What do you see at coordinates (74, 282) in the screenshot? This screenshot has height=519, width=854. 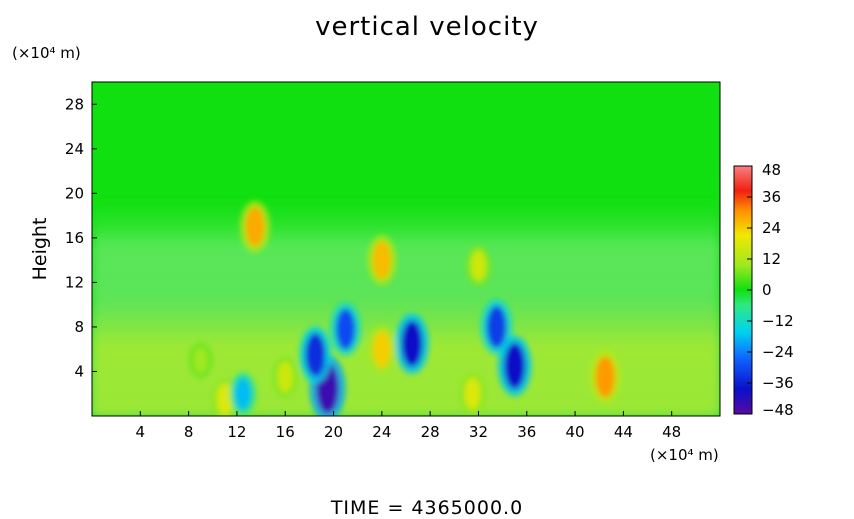 I see `y-tick-label: 12` at bounding box center [74, 282].